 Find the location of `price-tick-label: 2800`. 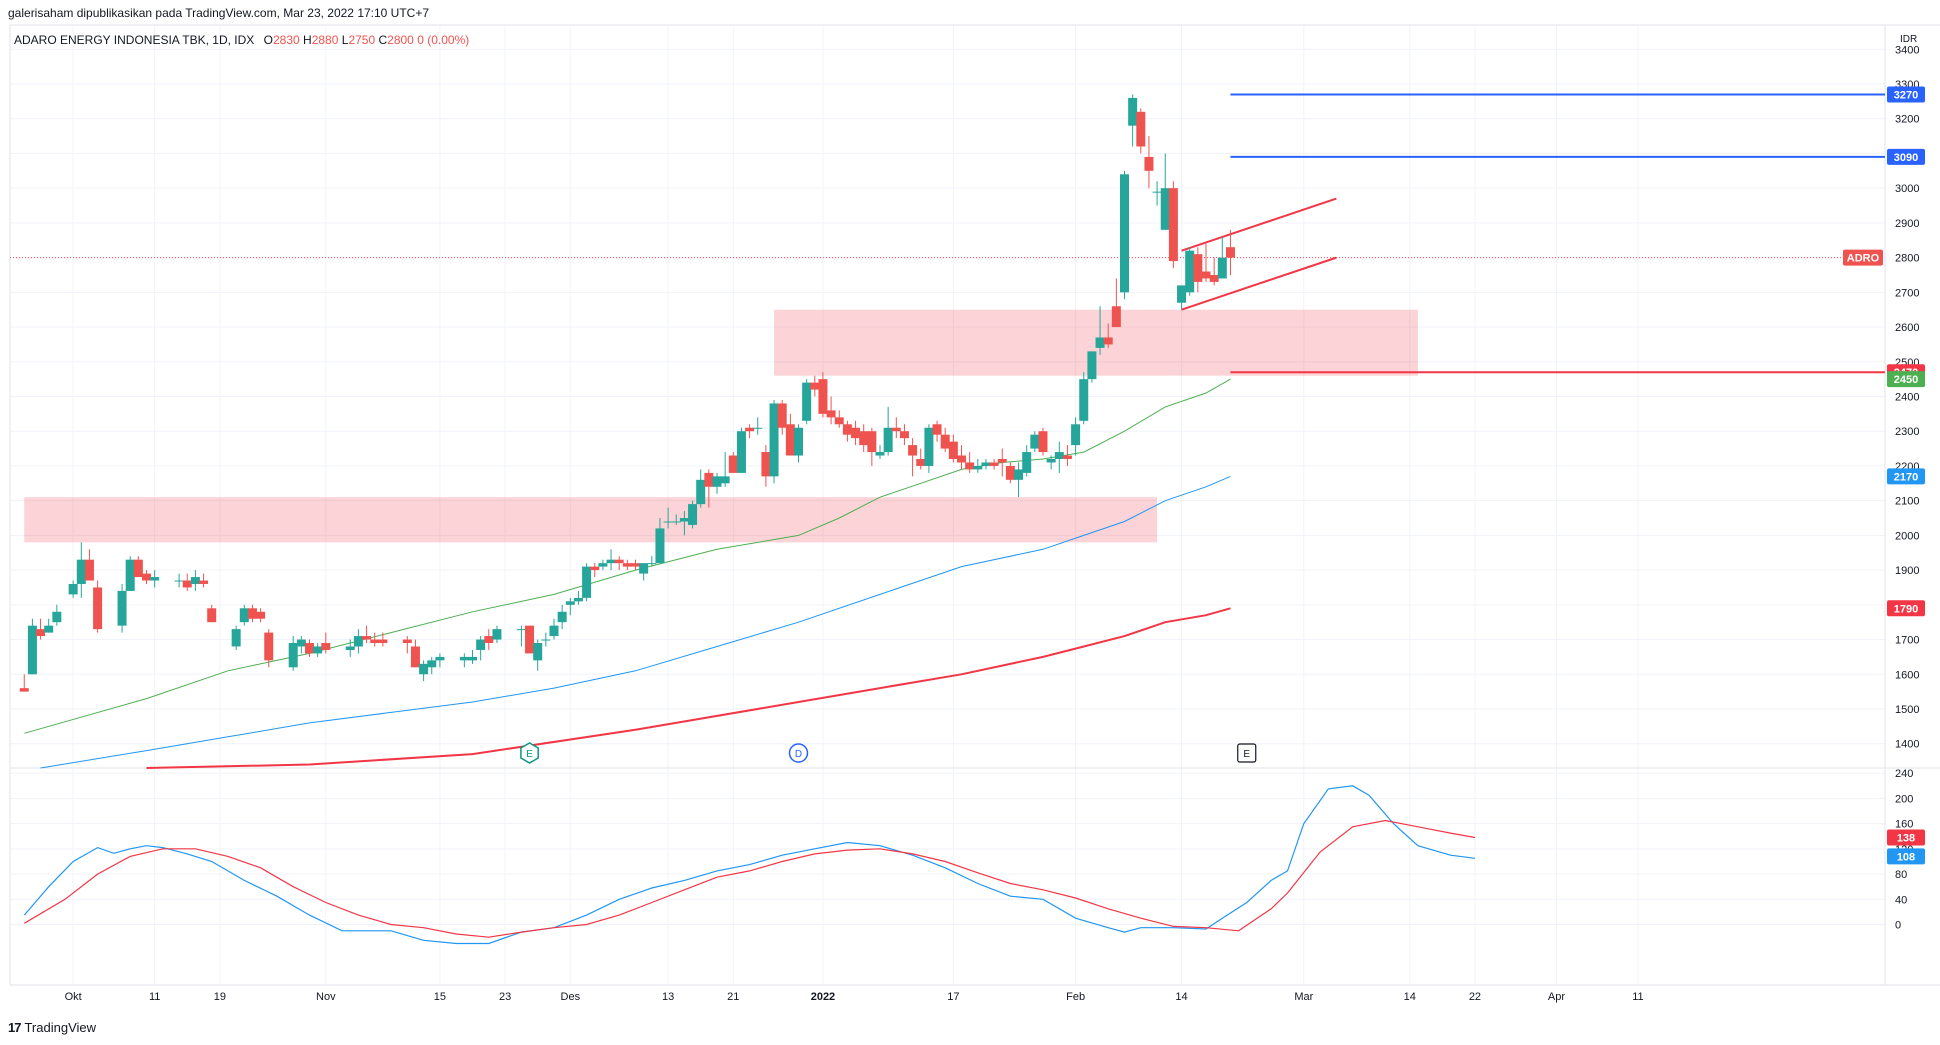

price-tick-label: 2800 is located at coordinates (1907, 259).